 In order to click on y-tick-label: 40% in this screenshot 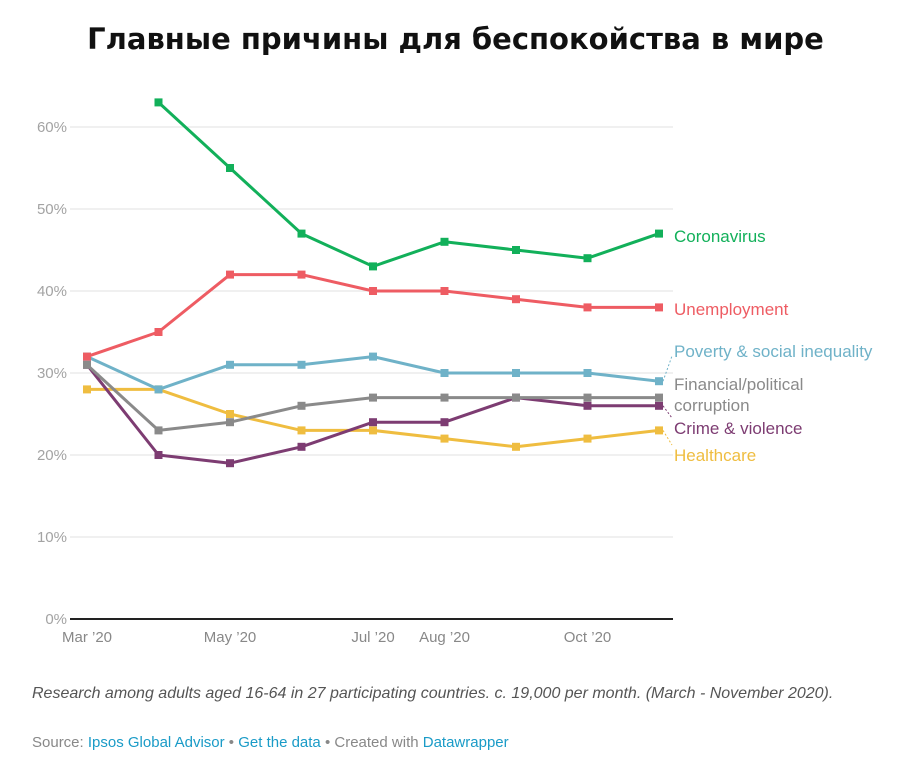, I will do `click(52, 291)`.